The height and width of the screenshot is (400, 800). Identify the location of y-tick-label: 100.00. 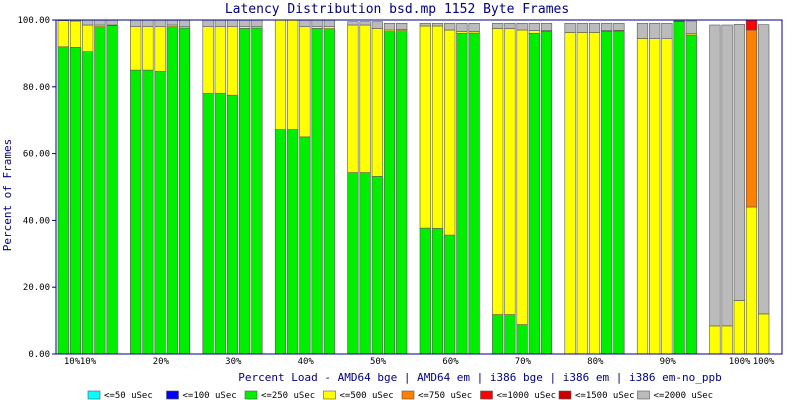
(33, 21).